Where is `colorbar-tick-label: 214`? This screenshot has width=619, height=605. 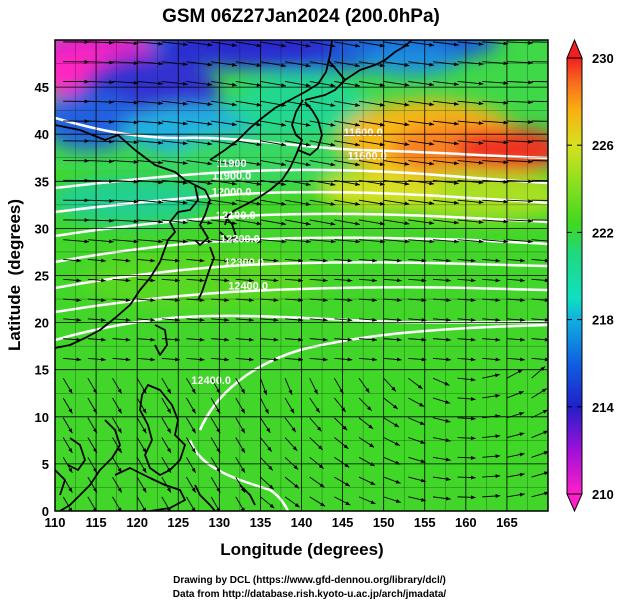
colorbar-tick-label: 214 is located at coordinates (603, 407).